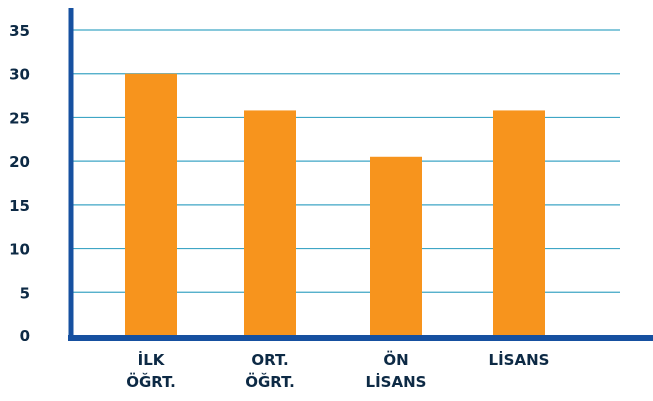 The height and width of the screenshot is (401, 653). I want to click on y-tick-label: 35, so click(19, 31).